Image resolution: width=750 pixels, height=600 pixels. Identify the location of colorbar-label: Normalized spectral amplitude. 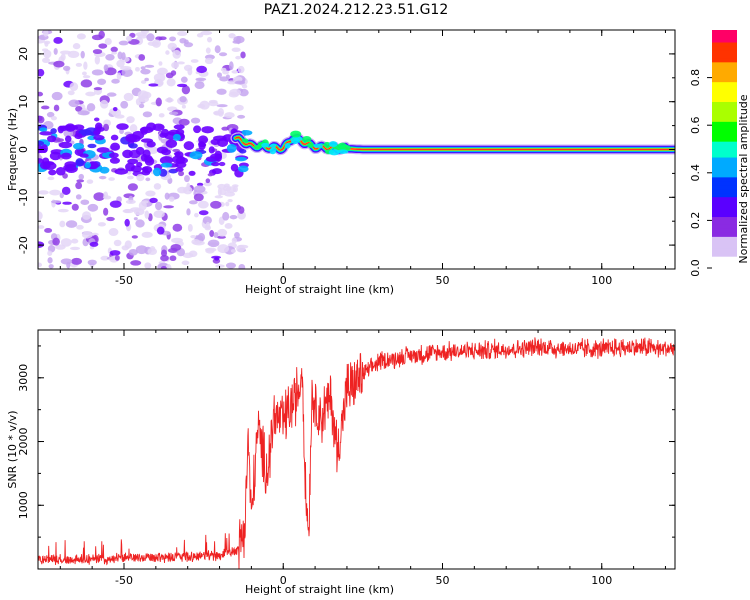
(743, 178).